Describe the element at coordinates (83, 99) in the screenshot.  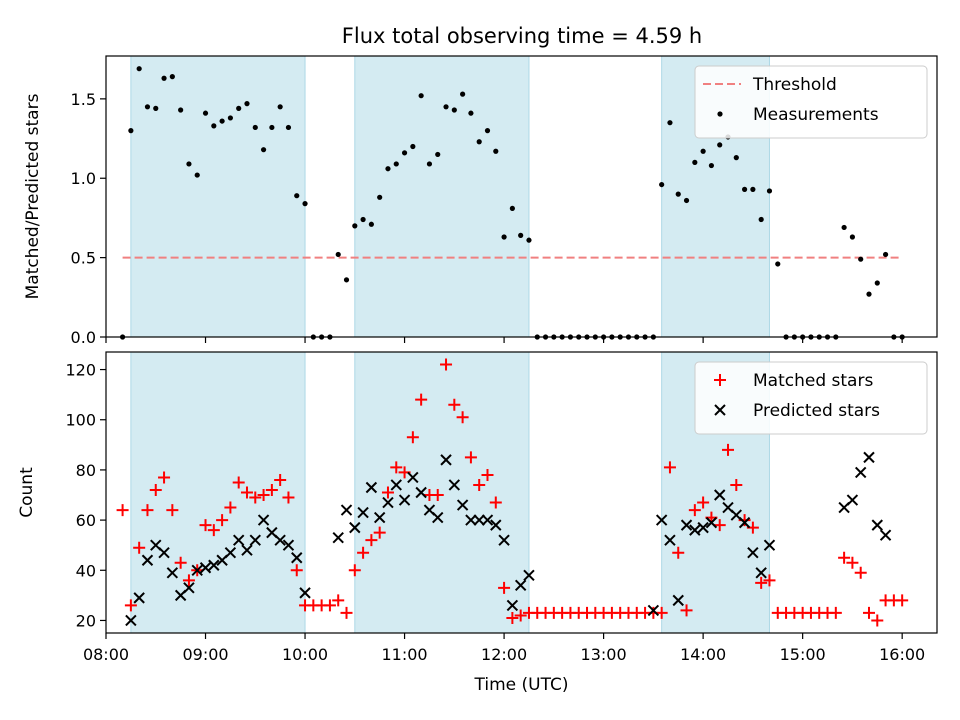
I see `y-tick-label: 1.5` at that location.